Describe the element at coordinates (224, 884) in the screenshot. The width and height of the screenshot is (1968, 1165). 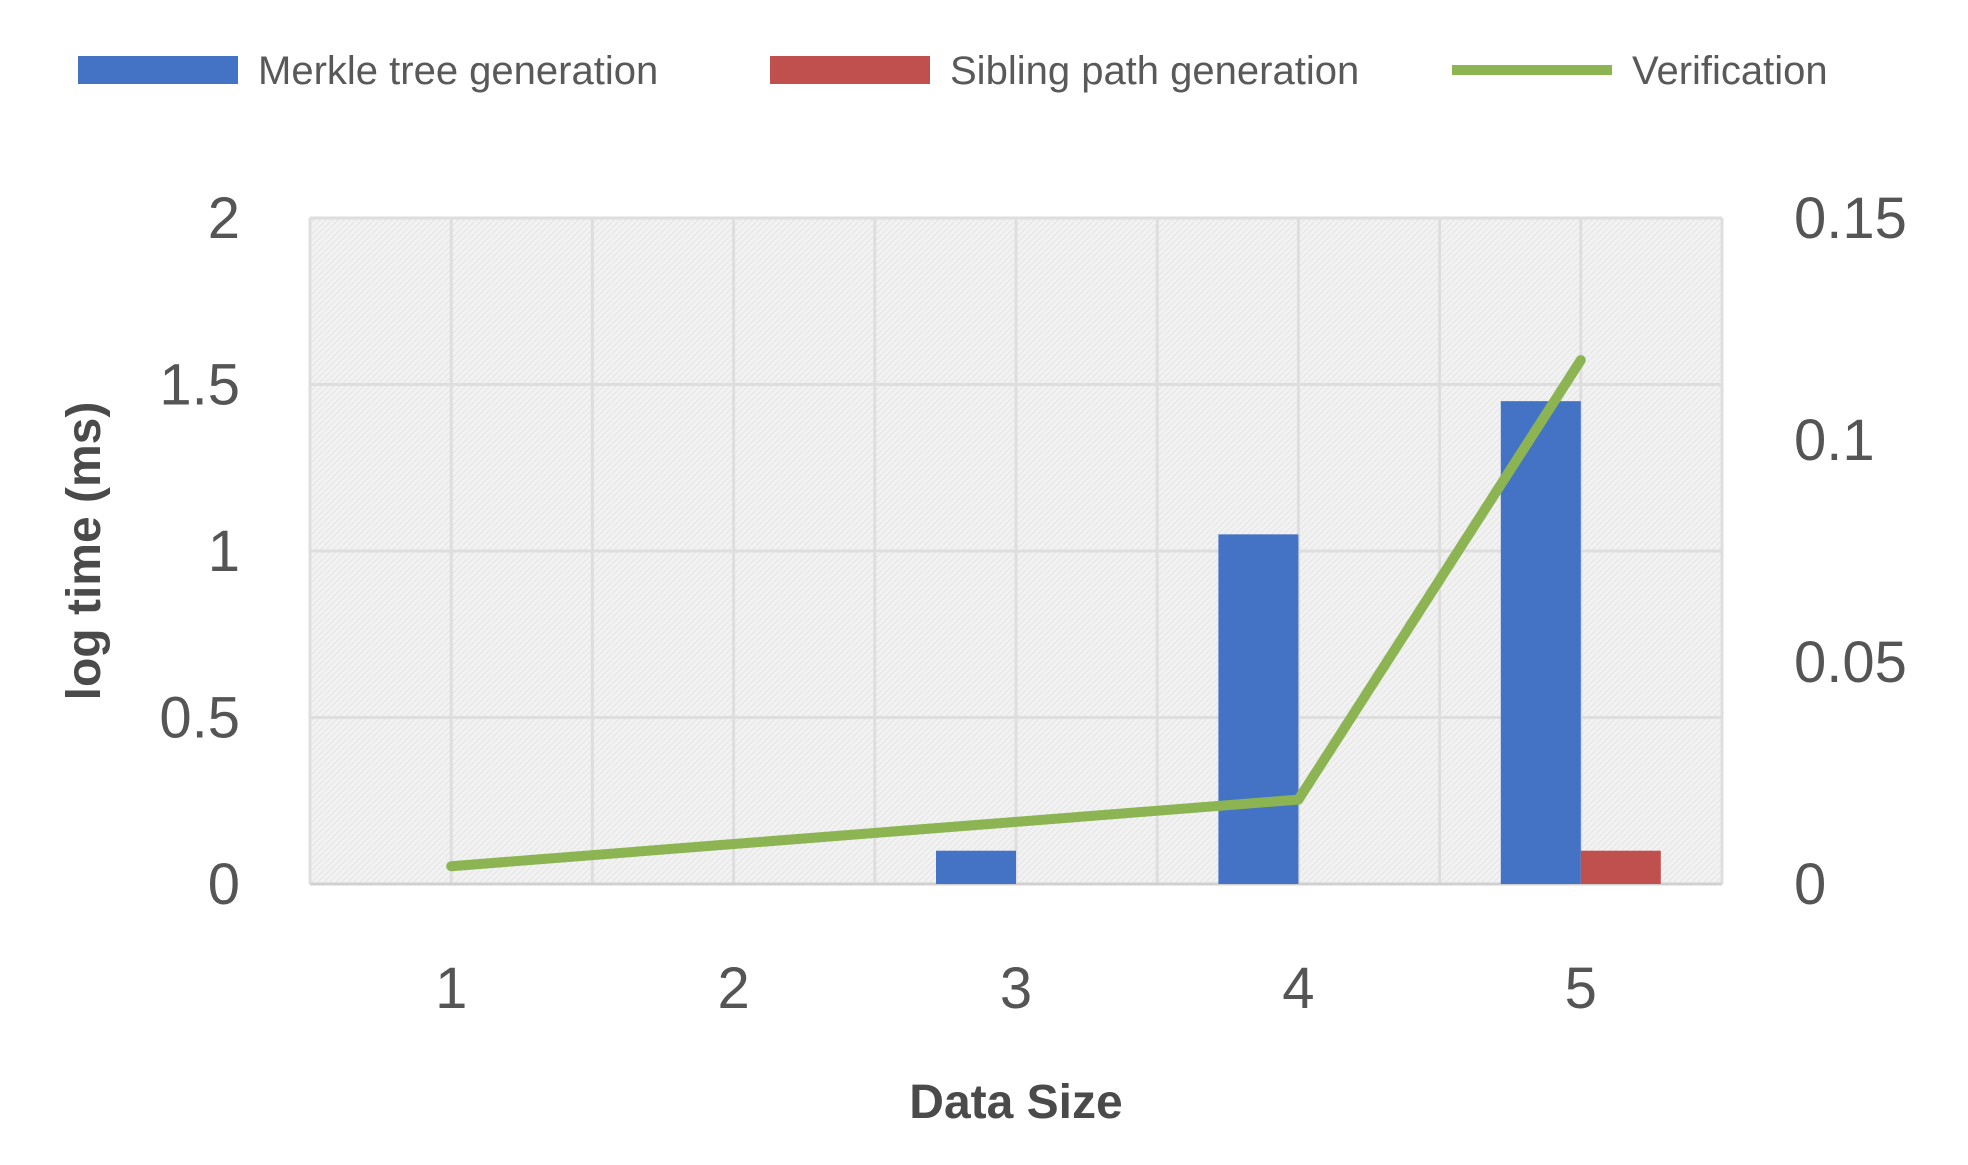
I see `left-tick-label: 0` at that location.